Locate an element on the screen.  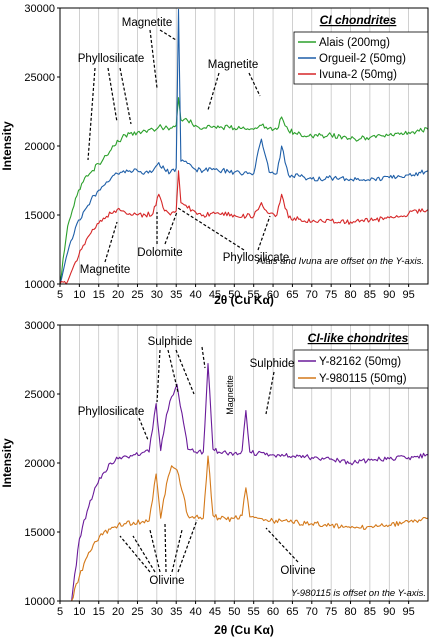
annotation-sulphide-left: Sulphide is located at coordinates (170, 342).